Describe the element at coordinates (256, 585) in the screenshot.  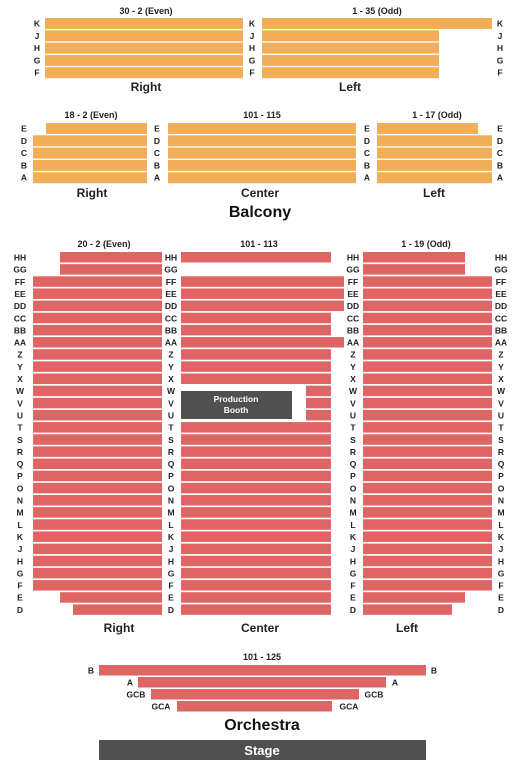
I see `orchestra-center-row-f` at that location.